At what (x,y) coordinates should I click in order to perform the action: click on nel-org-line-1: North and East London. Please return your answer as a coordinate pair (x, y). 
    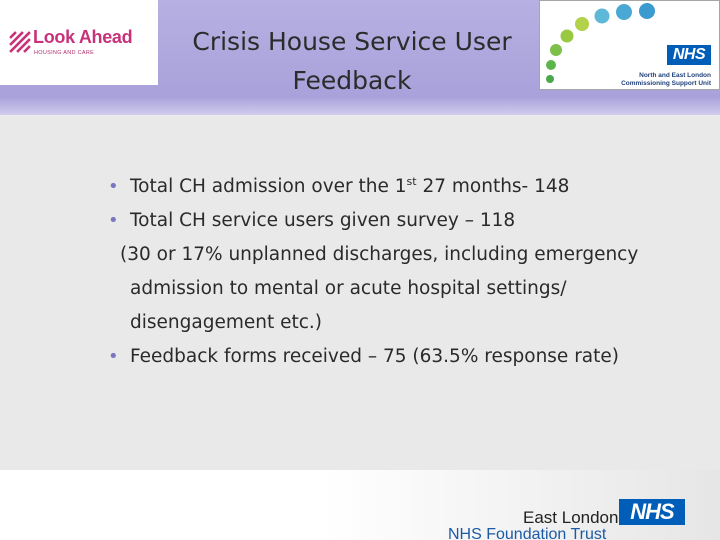
    Looking at the image, I should click on (675, 75).